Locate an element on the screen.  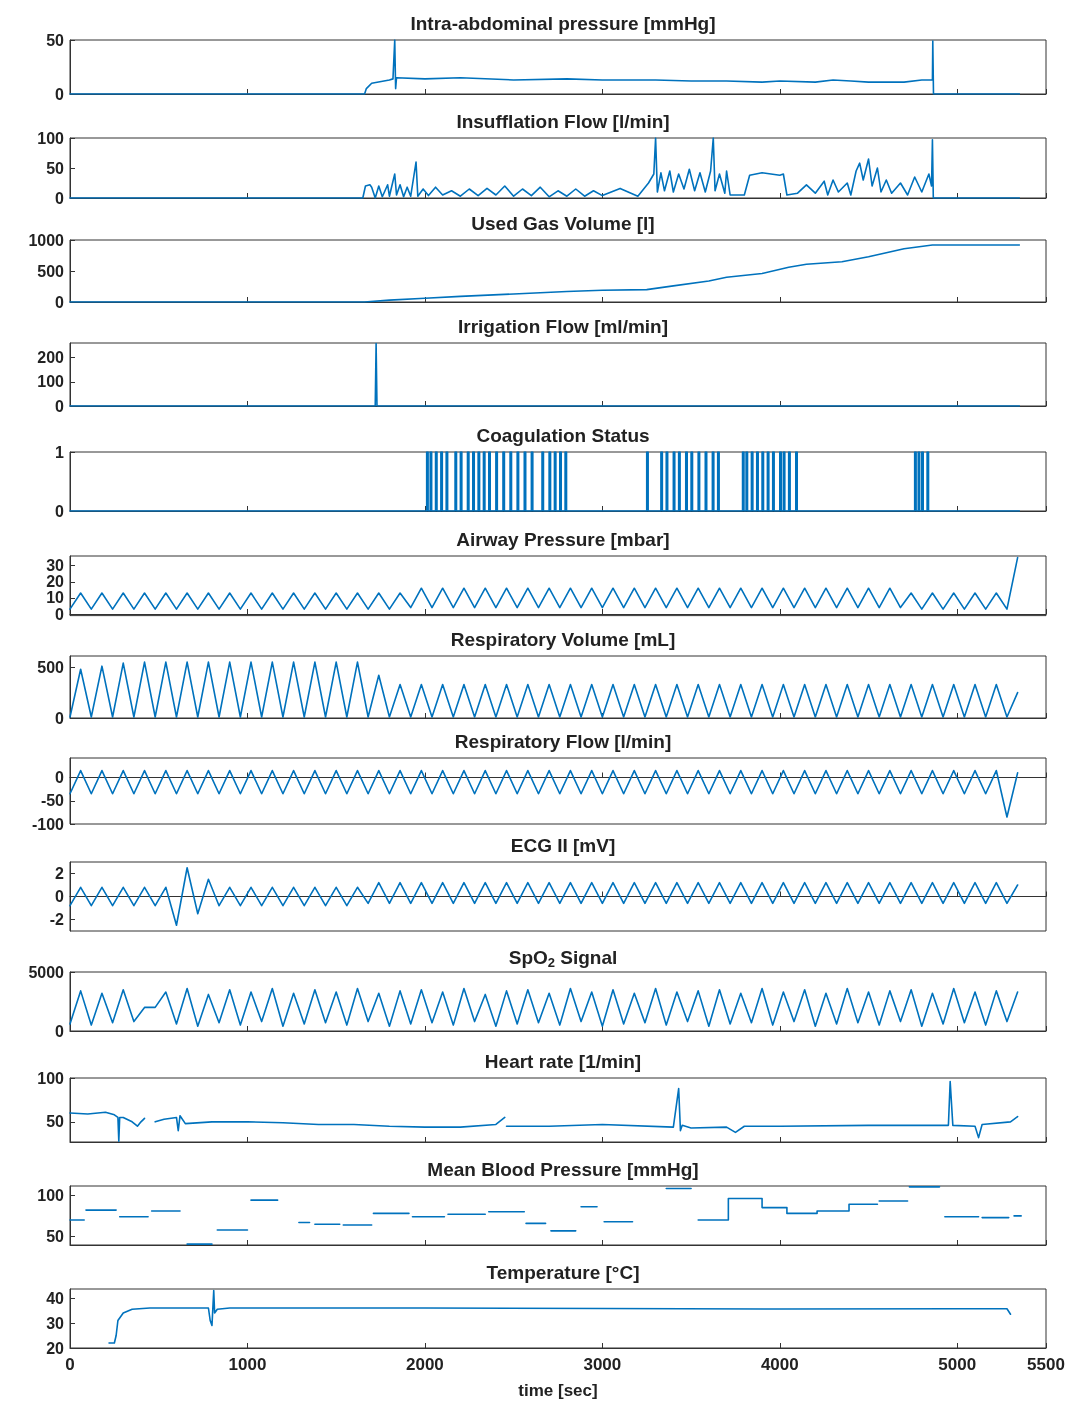
chart-title: Coagulation Status is located at coordinates (563, 435).